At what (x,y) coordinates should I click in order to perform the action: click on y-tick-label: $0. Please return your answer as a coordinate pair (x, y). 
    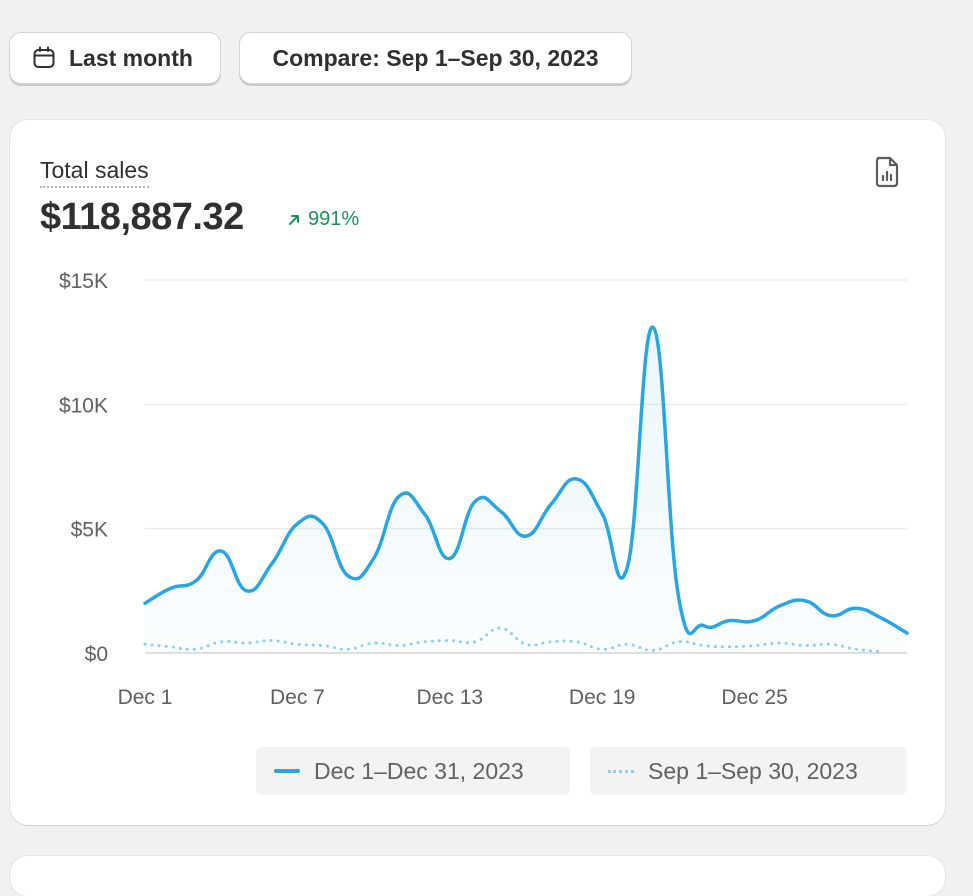
    Looking at the image, I should click on (96, 654).